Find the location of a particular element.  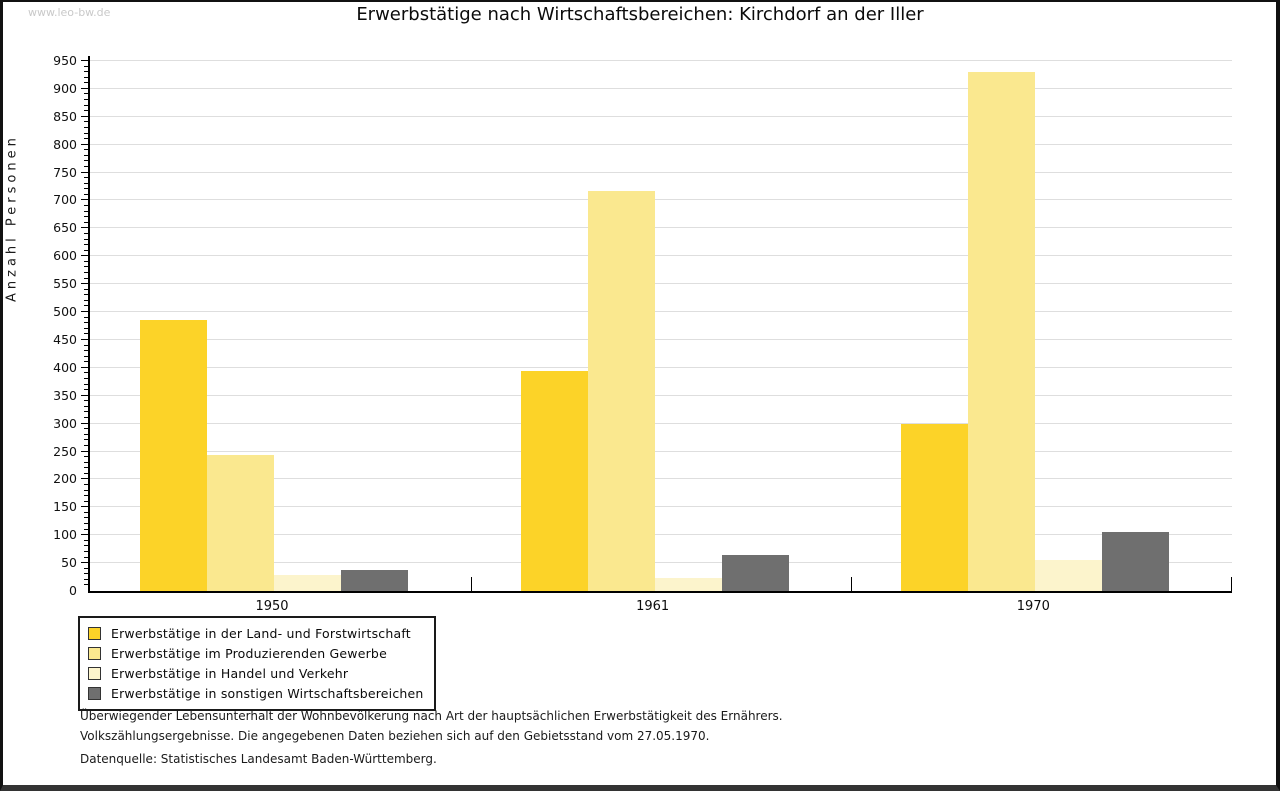

legend-label: Erwerbstätige im Produzierenden Gewerbe is located at coordinates (249, 653).